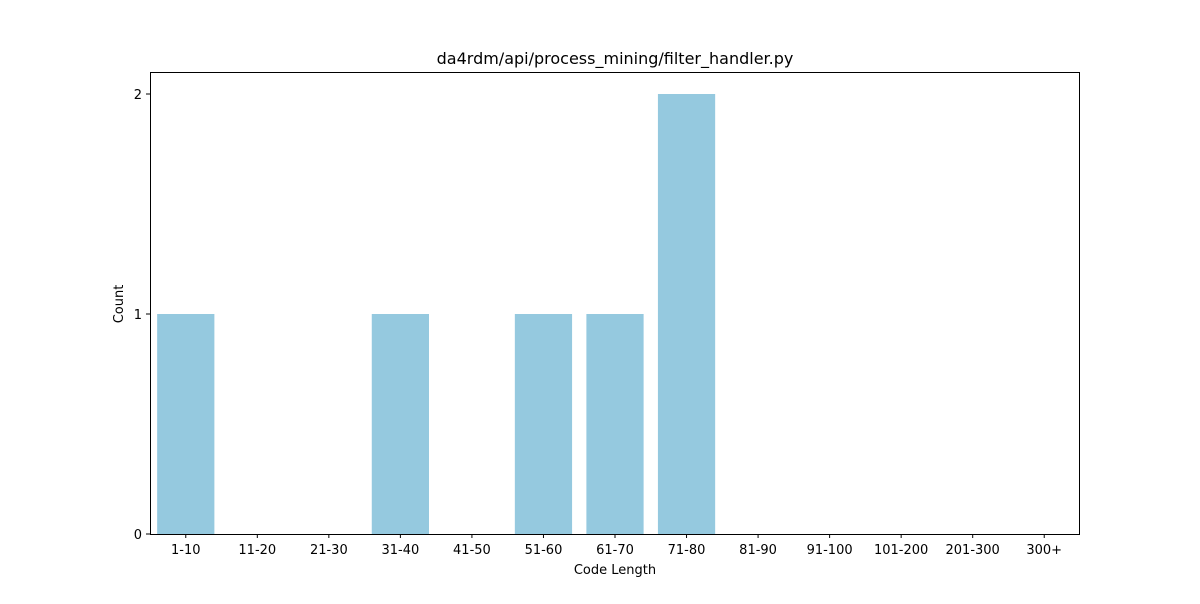 This screenshot has width=1200, height=604. I want to click on x-tick-label: 101-200, so click(901, 550).